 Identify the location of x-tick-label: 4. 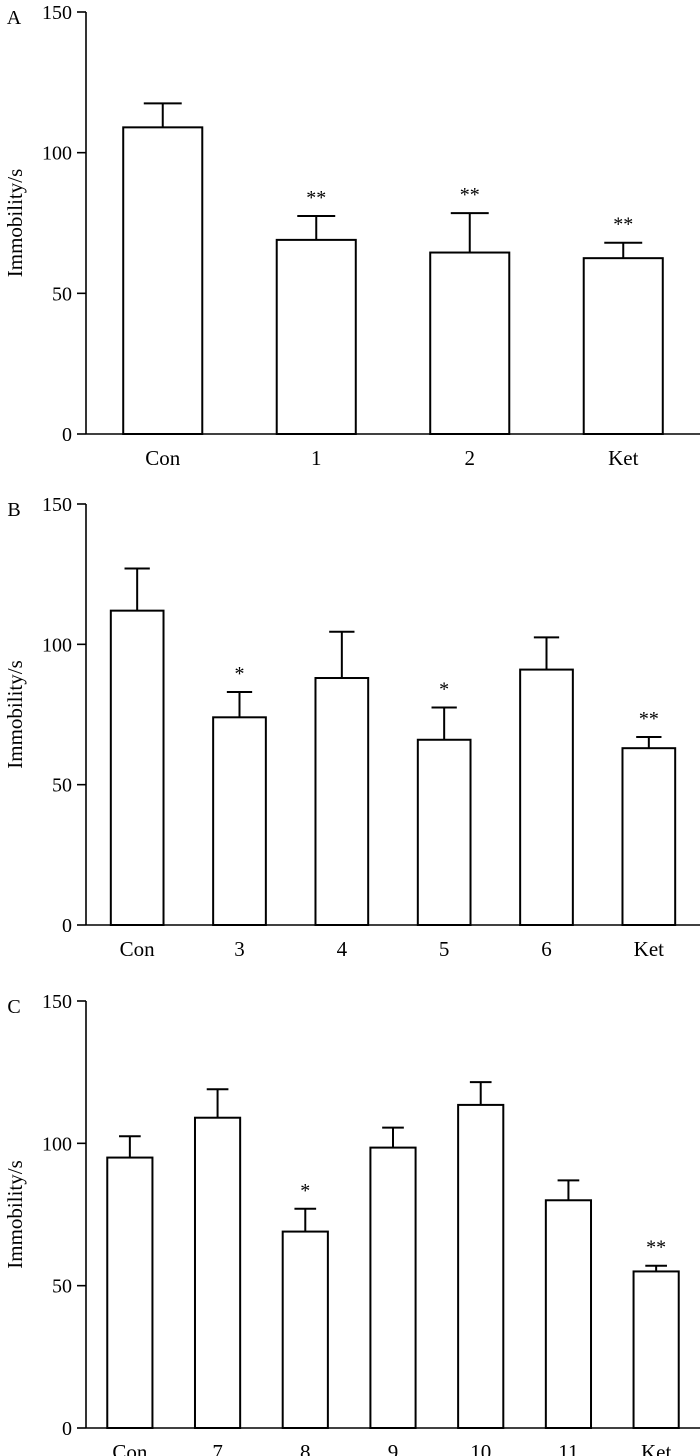
(342, 949).